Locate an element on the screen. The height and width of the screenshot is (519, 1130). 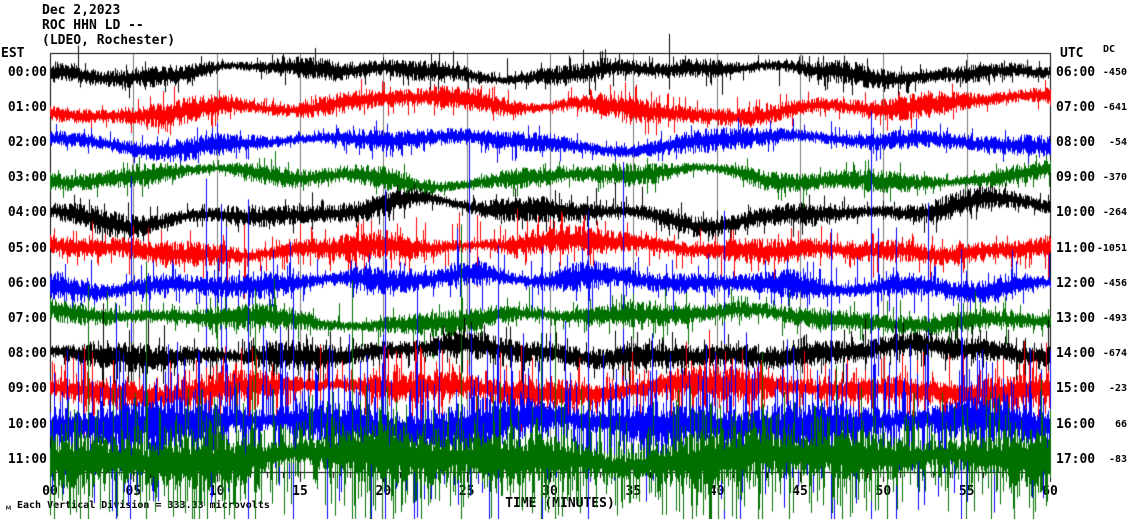
x-tick-label: 00 is located at coordinates (50, 491).